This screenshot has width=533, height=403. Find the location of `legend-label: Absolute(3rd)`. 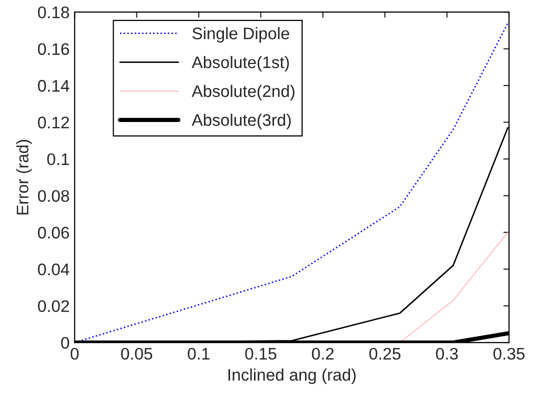

legend-label: Absolute(3rd) is located at coordinates (241, 122).